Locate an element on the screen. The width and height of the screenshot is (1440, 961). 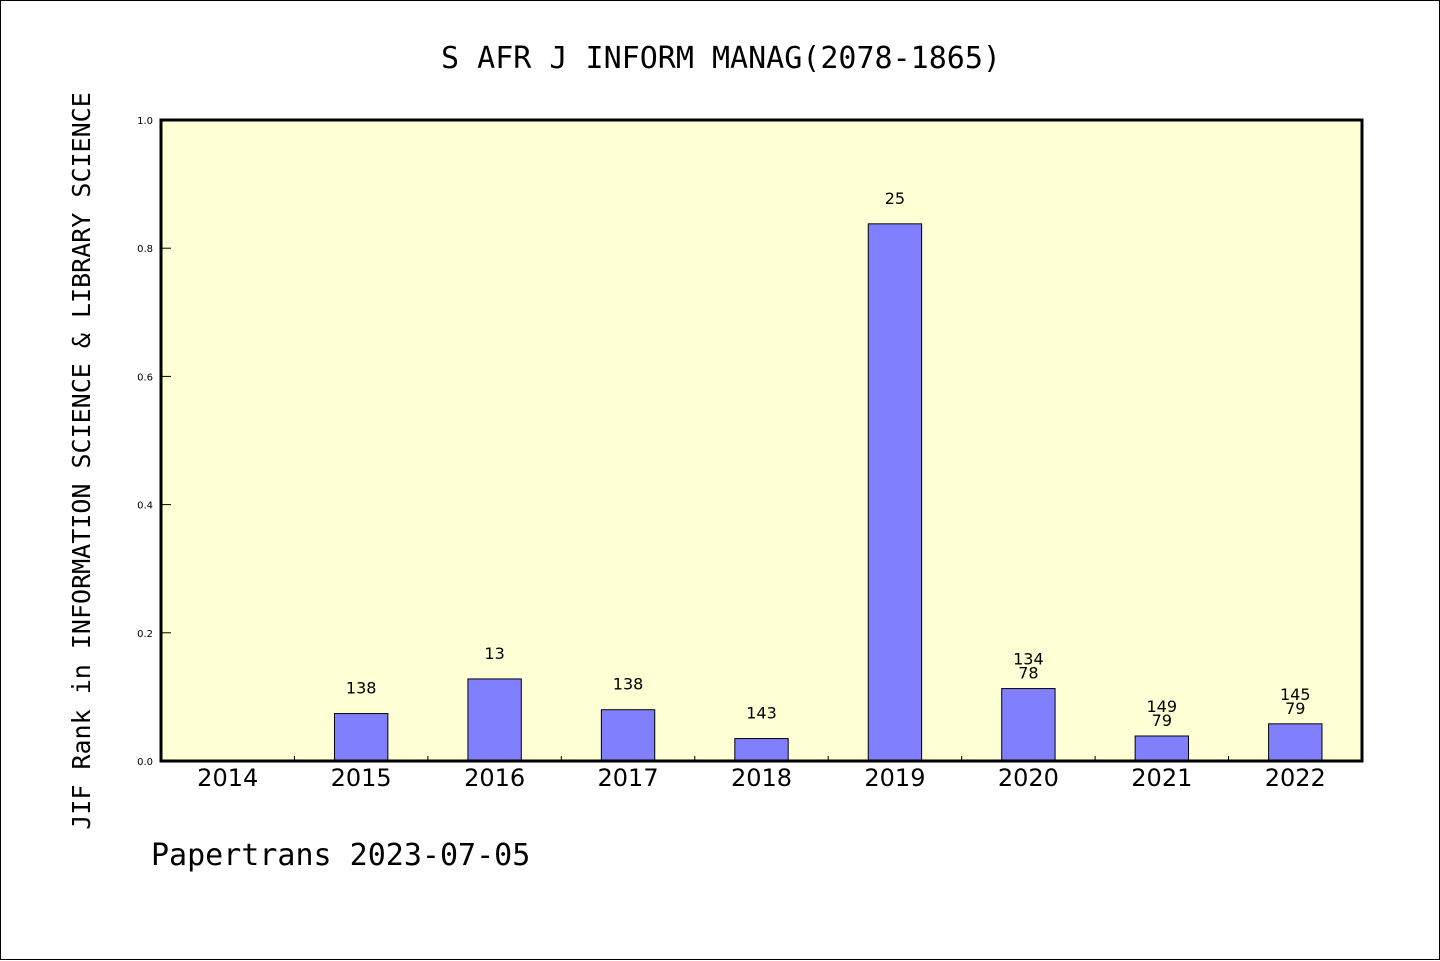
chart-title: S AFR J INFORM MANAG(2078-1865) is located at coordinates (721, 58).